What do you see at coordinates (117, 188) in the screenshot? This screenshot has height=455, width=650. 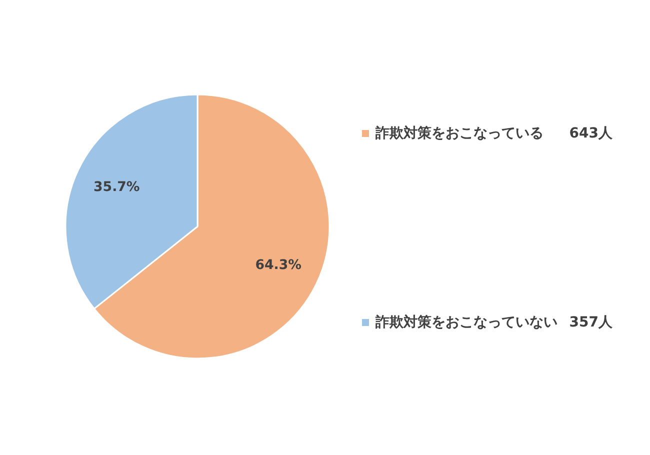 I see `data-label: 35.7%` at bounding box center [117, 188].